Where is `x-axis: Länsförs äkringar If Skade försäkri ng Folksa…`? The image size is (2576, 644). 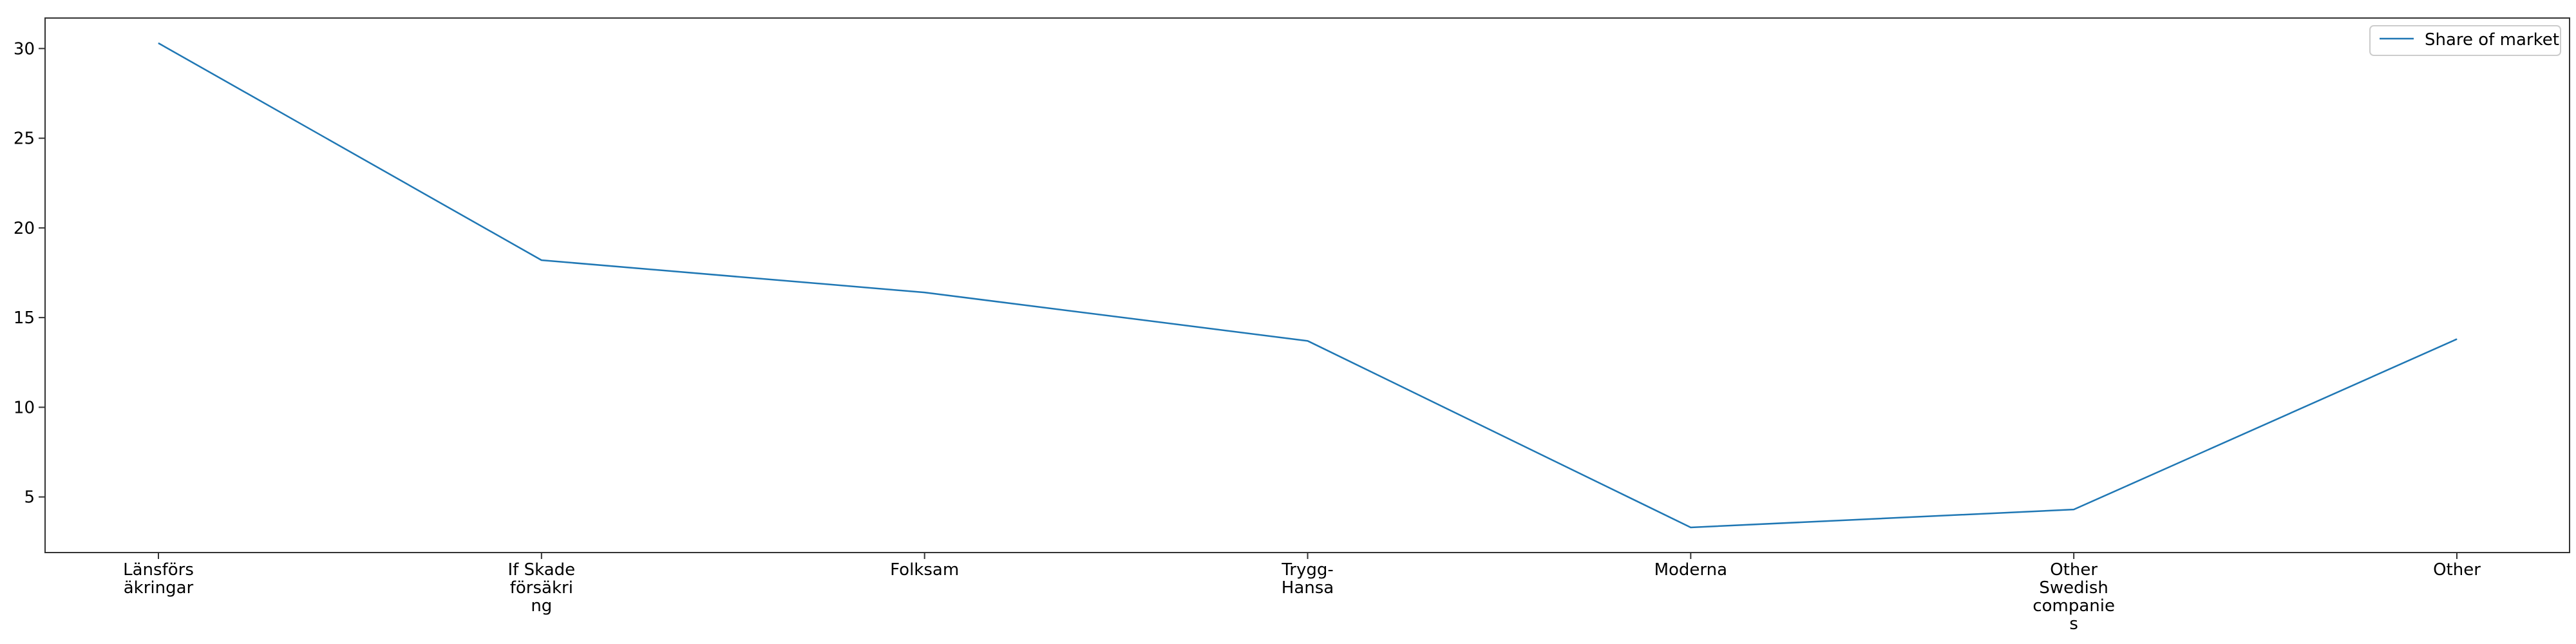
x-axis: Länsförs äkringar If Skade försäkri ng Folksa… is located at coordinates (1302, 593).